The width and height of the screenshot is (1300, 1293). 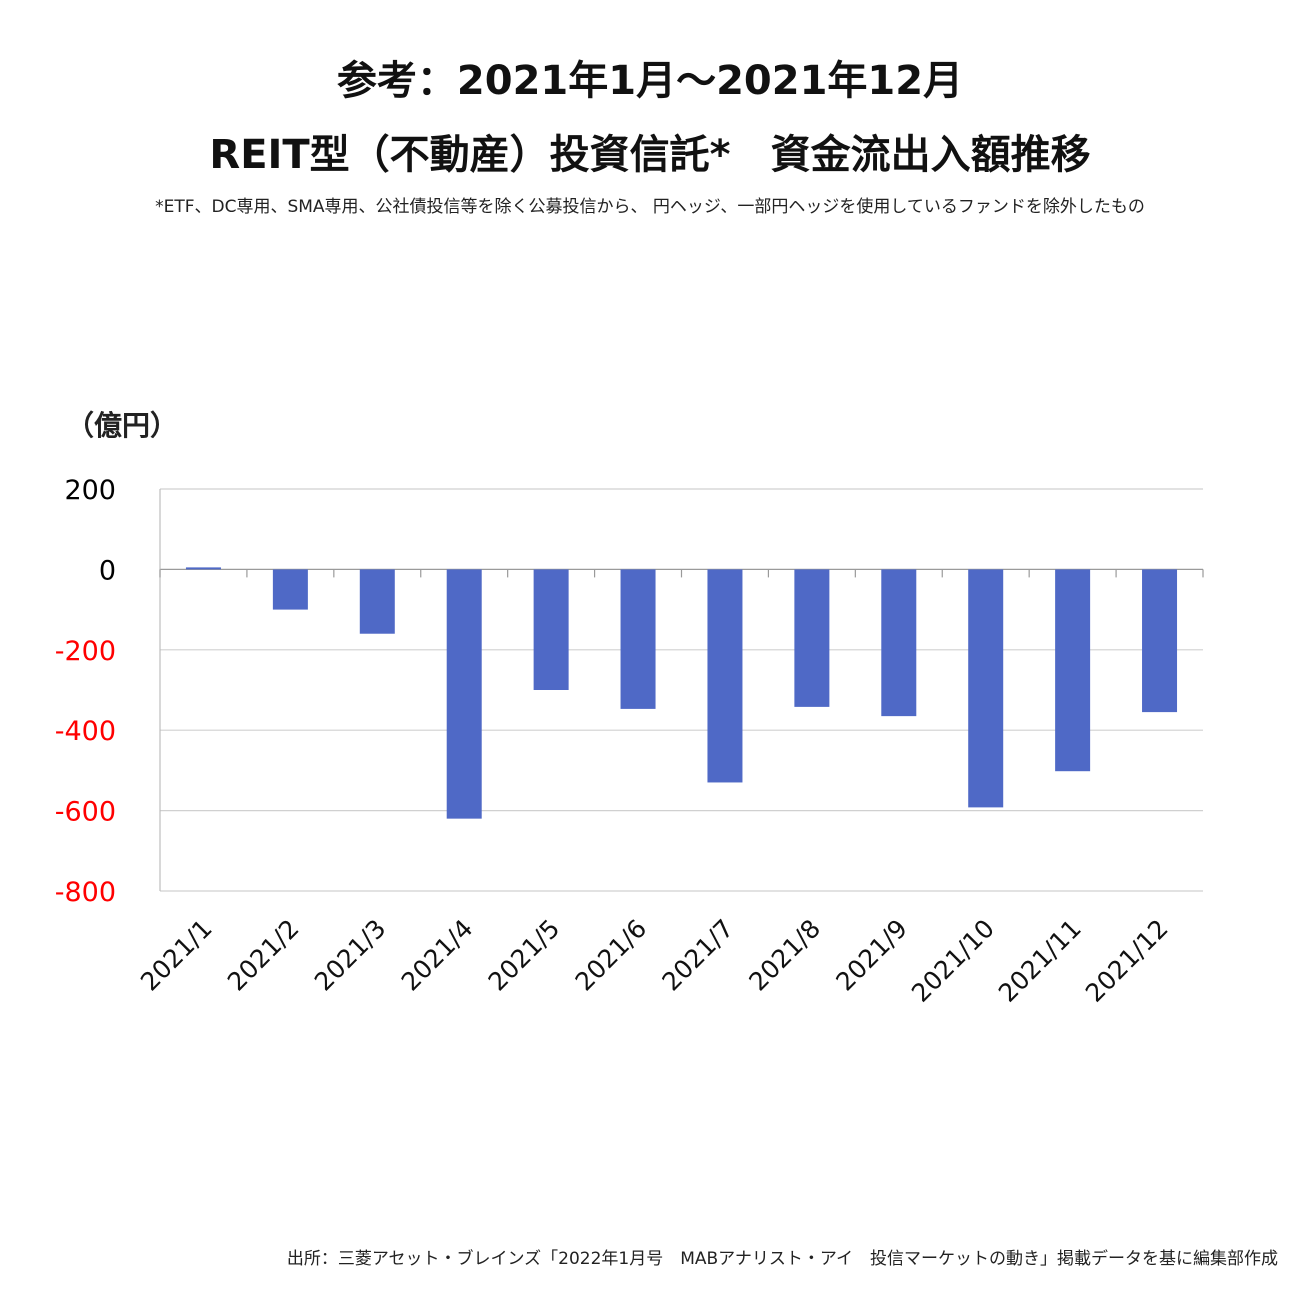 What do you see at coordinates (85, 651) in the screenshot?
I see `y-tick-label: -200` at bounding box center [85, 651].